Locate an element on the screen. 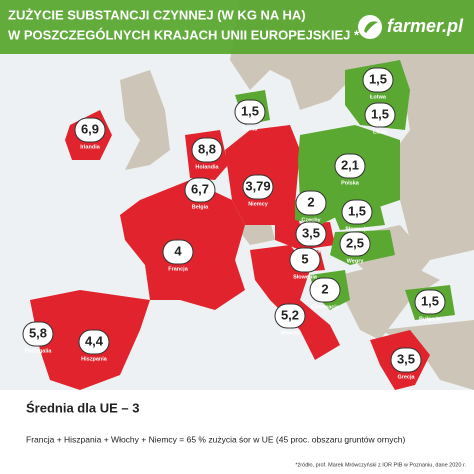 The width and height of the screenshot is (474, 474). country-name: Francja is located at coordinates (178, 269).